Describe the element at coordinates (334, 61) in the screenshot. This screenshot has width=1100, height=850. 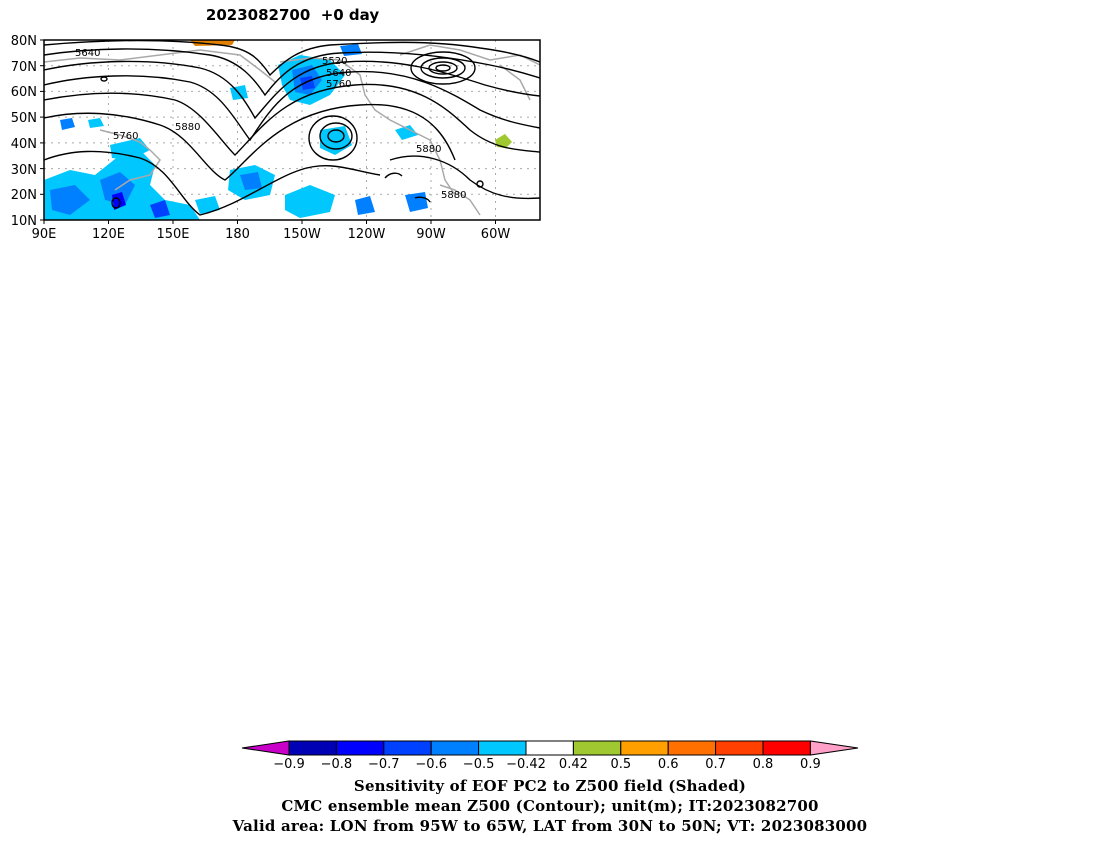
I see `contour-label: 5520` at that location.